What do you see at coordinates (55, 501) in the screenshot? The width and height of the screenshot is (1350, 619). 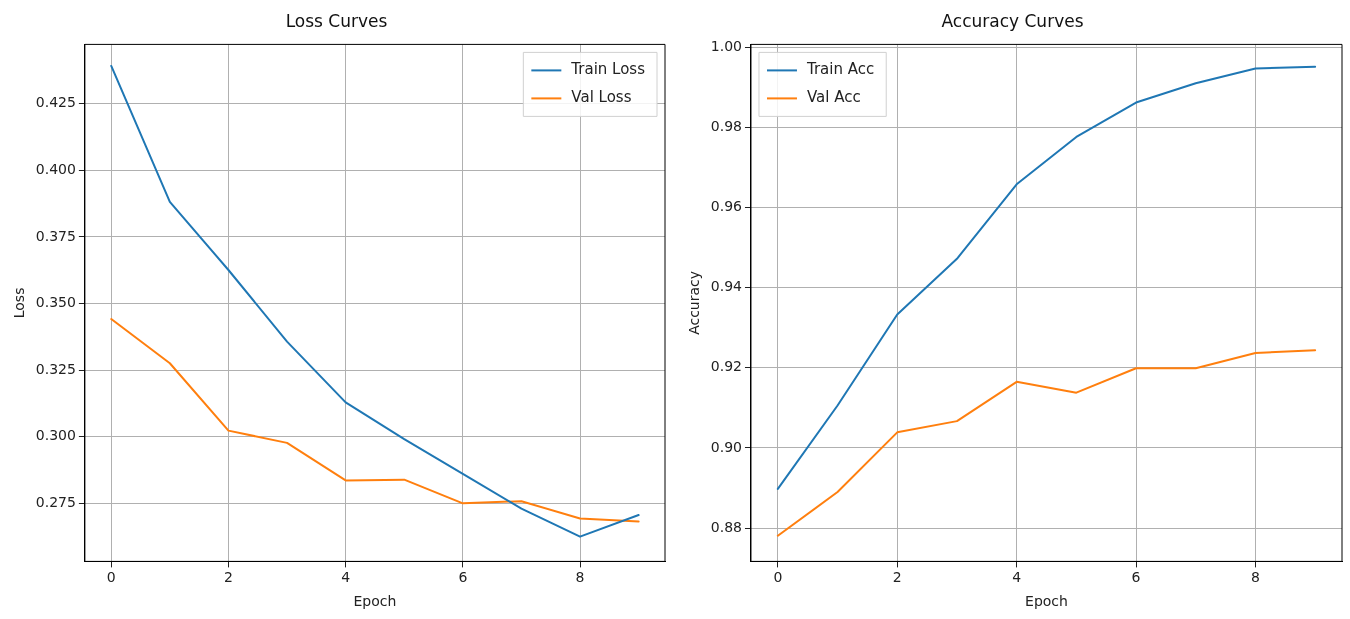 I see `y-tick-label: 0.275` at bounding box center [55, 501].